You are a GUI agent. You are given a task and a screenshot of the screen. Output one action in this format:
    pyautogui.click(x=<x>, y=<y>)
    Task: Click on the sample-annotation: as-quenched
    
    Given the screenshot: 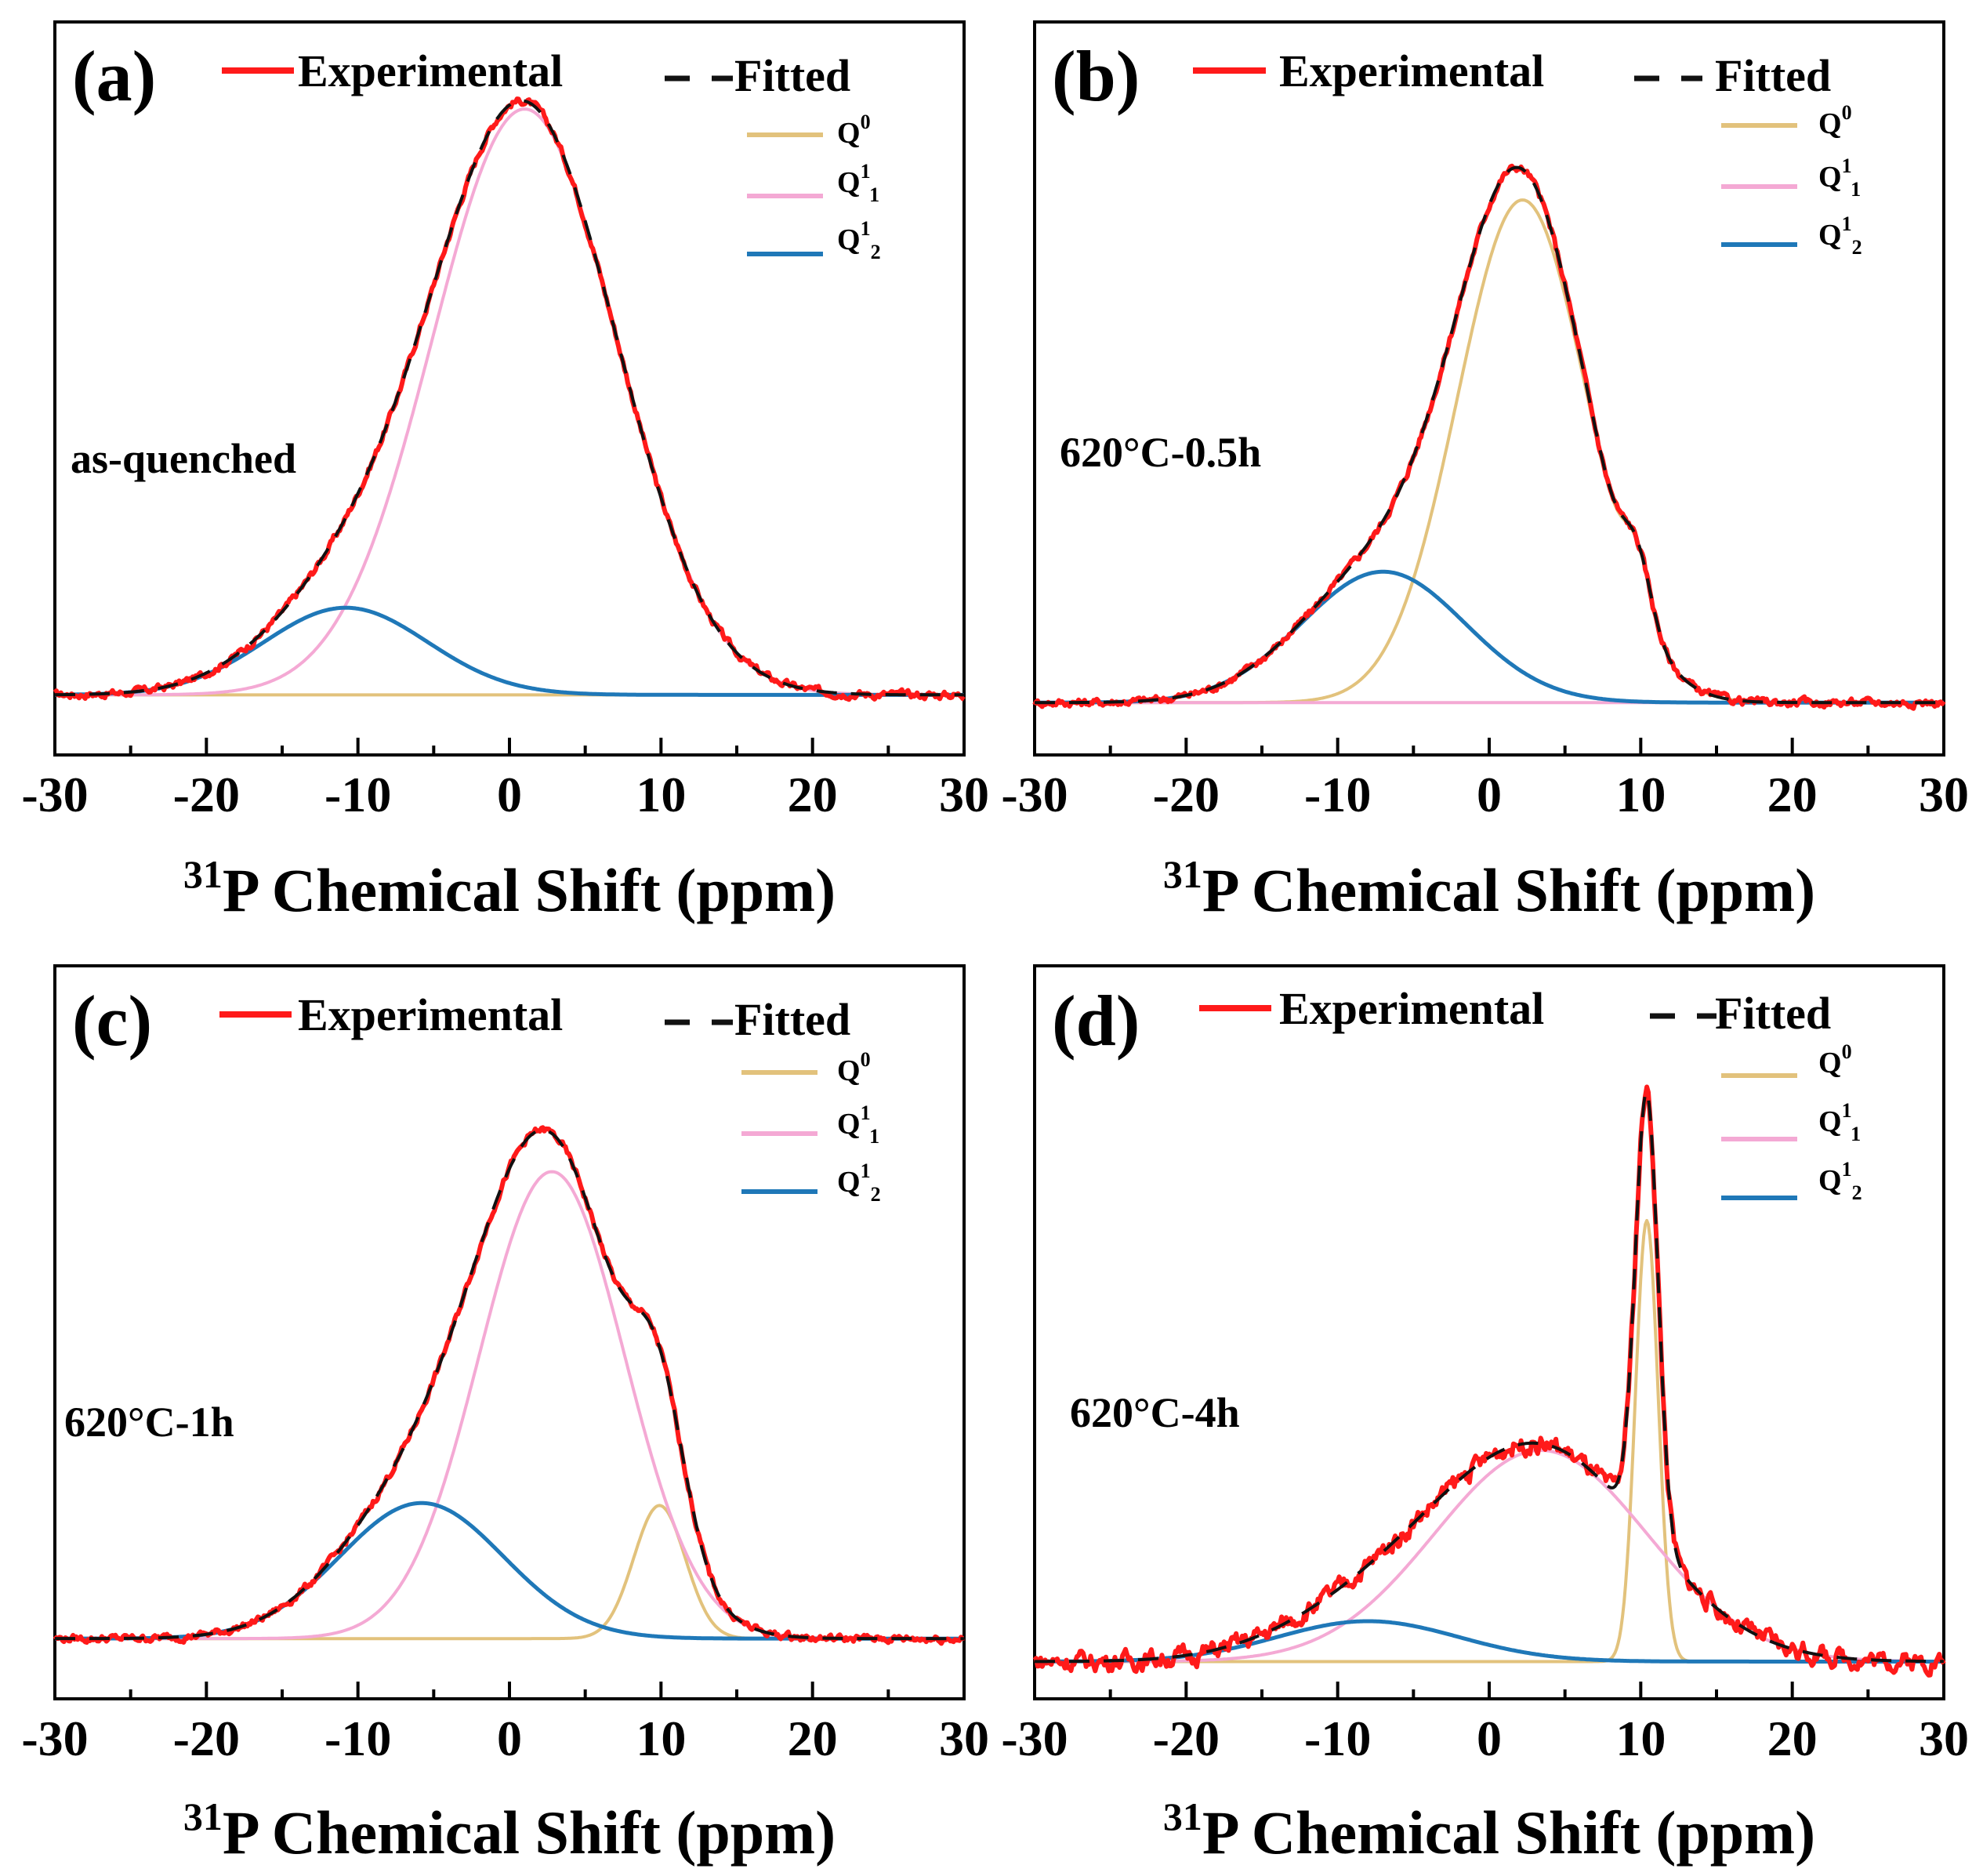 What is the action you would take?
    pyautogui.click(x=183, y=458)
    